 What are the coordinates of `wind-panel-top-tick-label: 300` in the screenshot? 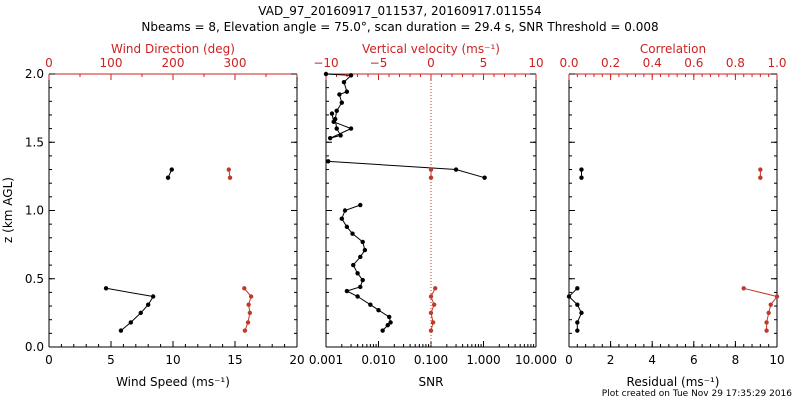 It's located at (235, 63).